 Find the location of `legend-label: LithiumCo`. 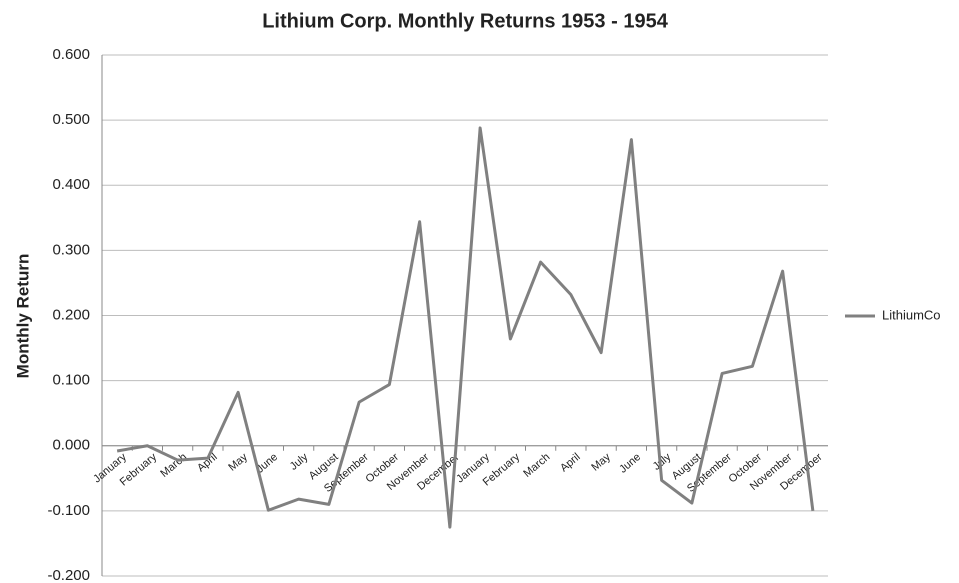

legend-label: LithiumCo is located at coordinates (911, 314).